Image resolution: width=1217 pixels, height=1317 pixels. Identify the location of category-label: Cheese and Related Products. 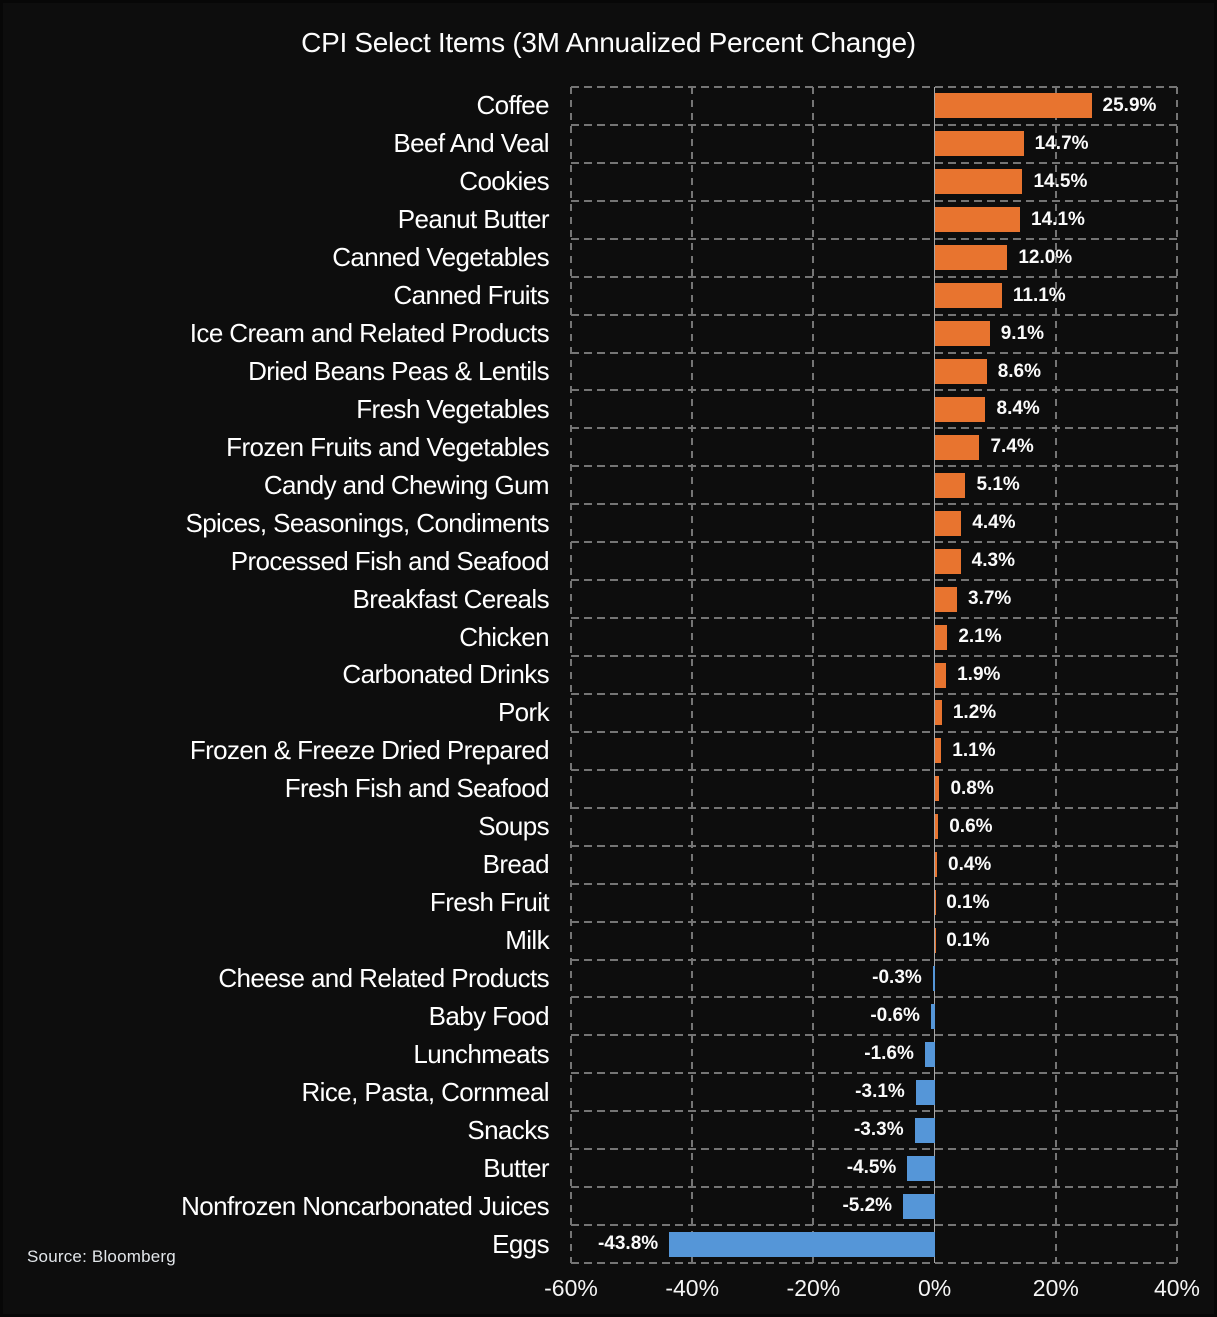
(383, 977).